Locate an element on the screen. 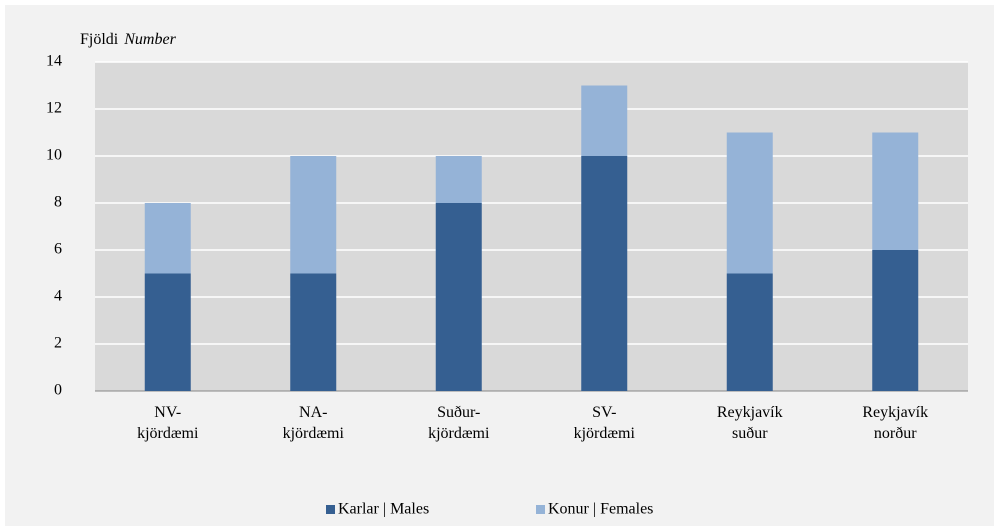  x-tick-label: Suður-kjördæmi is located at coordinates (459, 423).